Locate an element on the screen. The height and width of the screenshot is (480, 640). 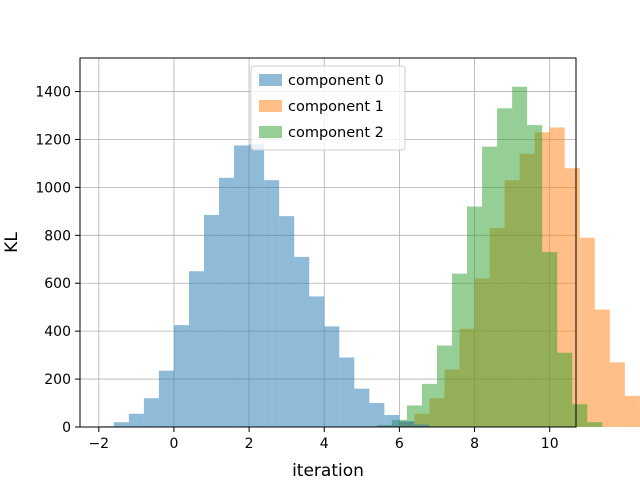
y-tick-label-5: 1000 is located at coordinates (53, 188).